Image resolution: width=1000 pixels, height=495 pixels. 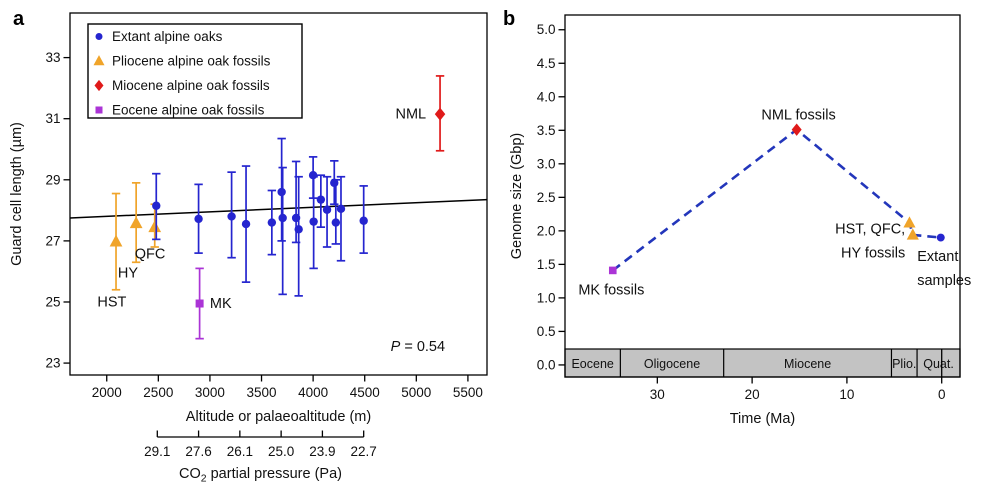 I want to click on svg-text: 33, so click(x=52, y=57).